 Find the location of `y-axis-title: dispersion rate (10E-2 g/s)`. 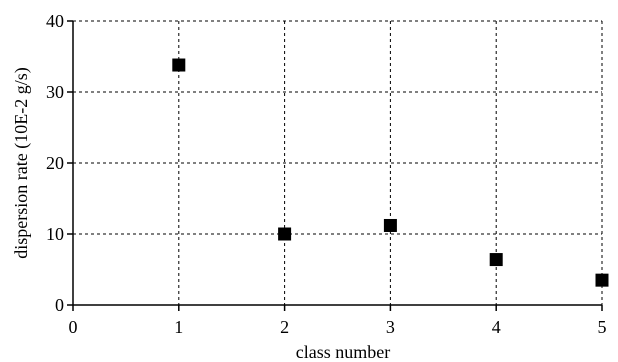

y-axis-title: dispersion rate (10E-2 g/s) is located at coordinates (21, 162).